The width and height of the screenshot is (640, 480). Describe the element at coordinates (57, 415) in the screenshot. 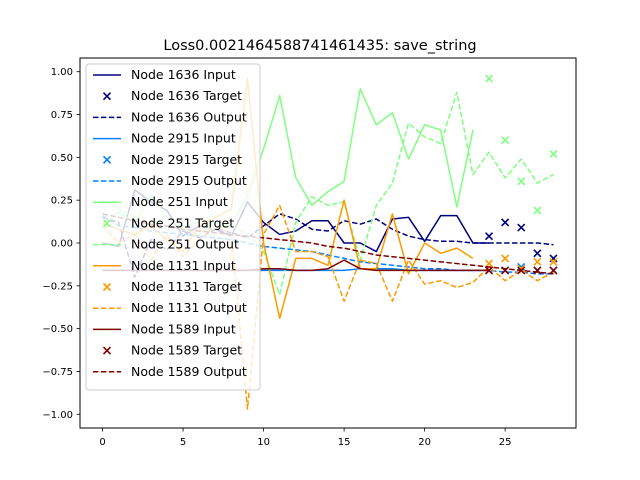

I see `y-tick-label: −1.00` at that location.